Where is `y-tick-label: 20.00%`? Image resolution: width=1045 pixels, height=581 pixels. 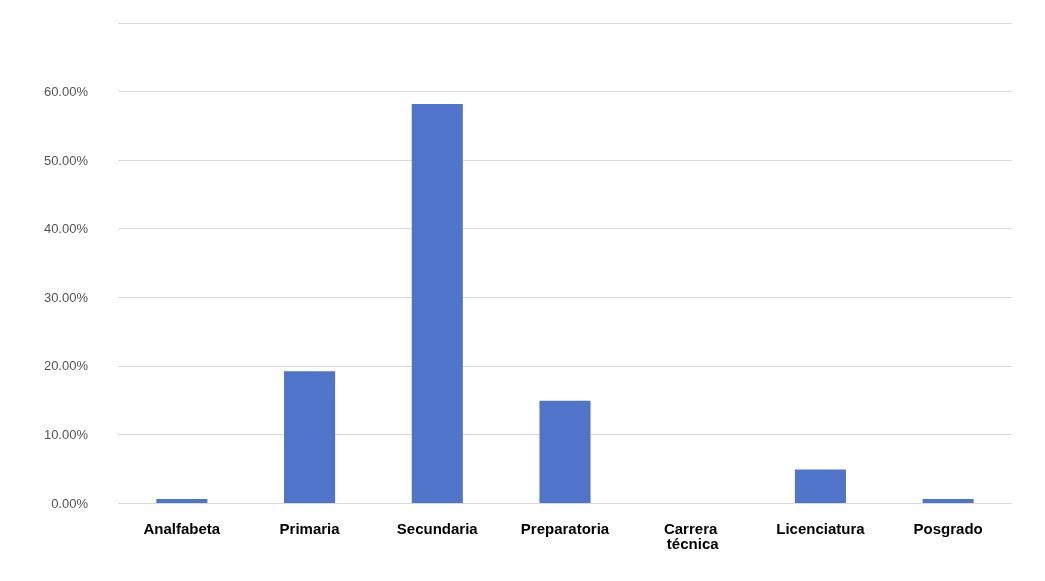 y-tick-label: 20.00% is located at coordinates (66, 366).